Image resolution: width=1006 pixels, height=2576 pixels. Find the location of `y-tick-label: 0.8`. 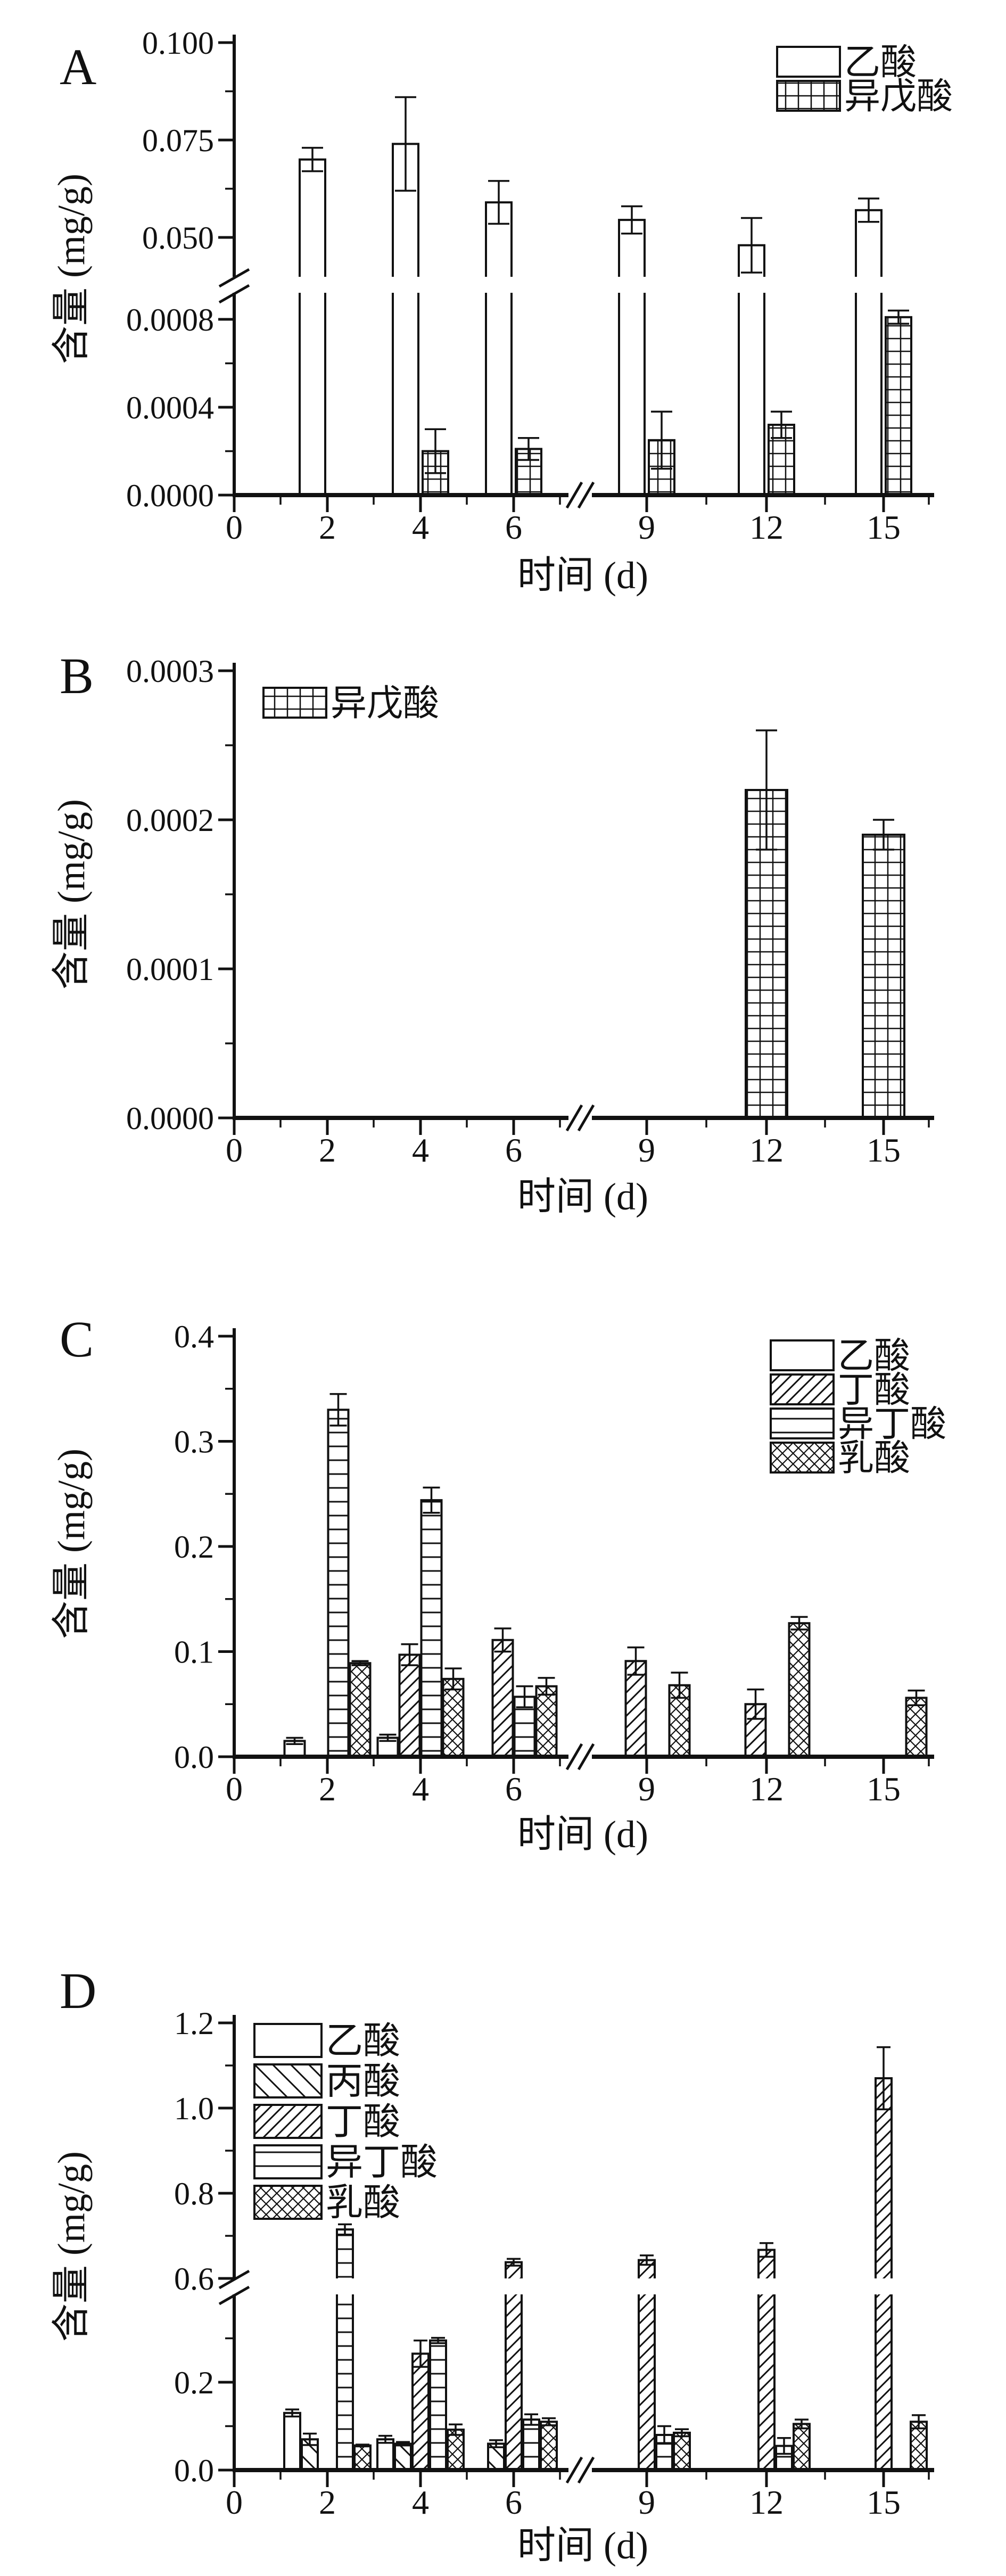

y-tick-label: 0.8 is located at coordinates (194, 2193).